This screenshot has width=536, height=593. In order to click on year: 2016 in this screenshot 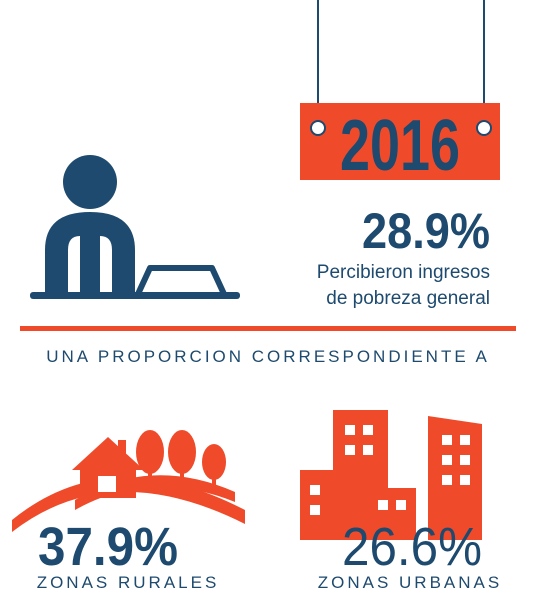, I will do `click(400, 146)`.